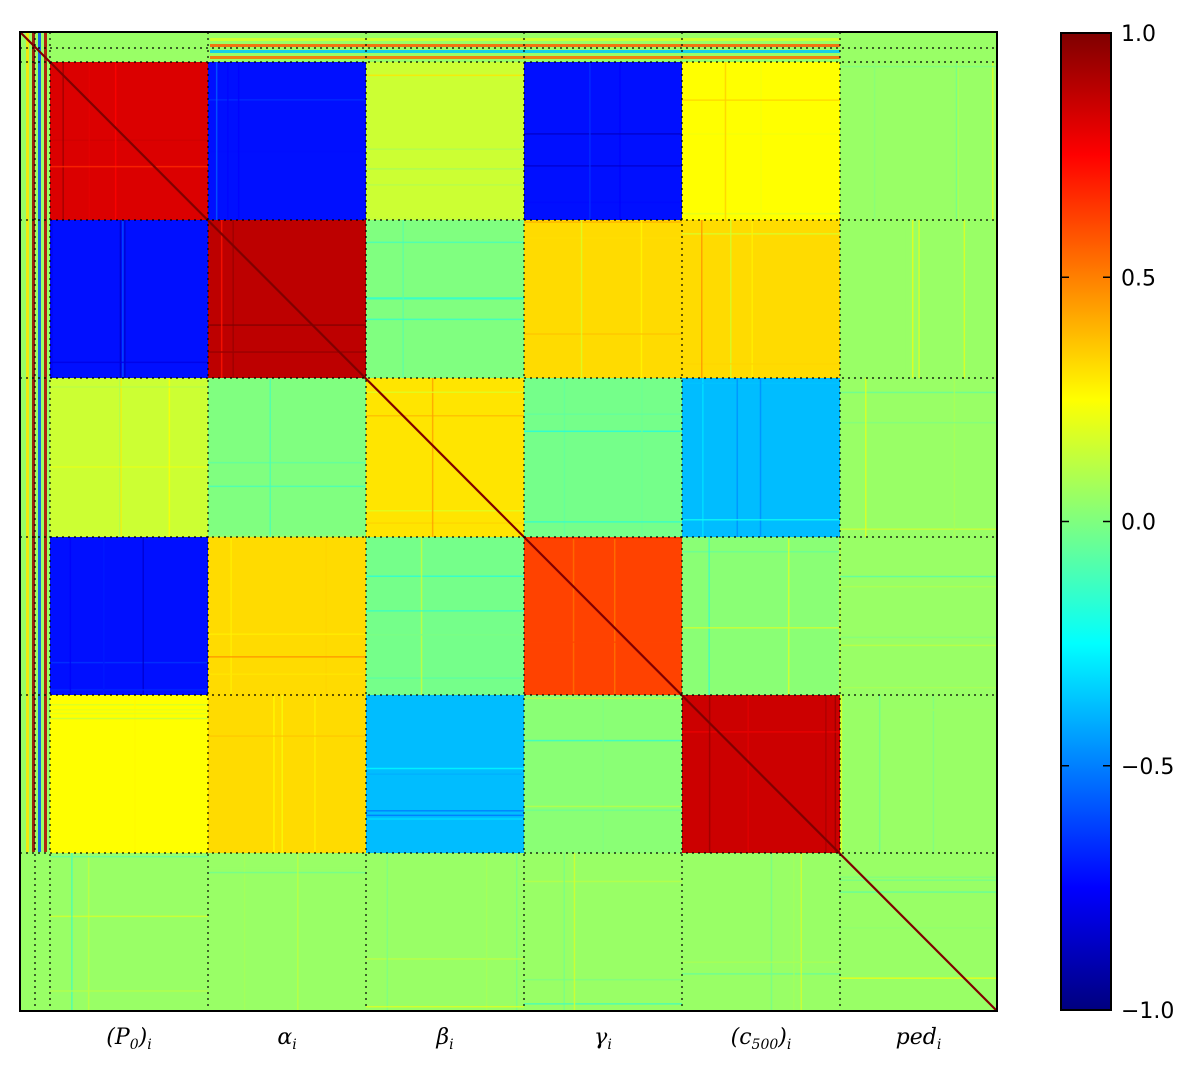 This screenshot has height=1075, width=1200. Describe the element at coordinates (286, 1039) in the screenshot. I see `x-tick-label: αi` at that location.